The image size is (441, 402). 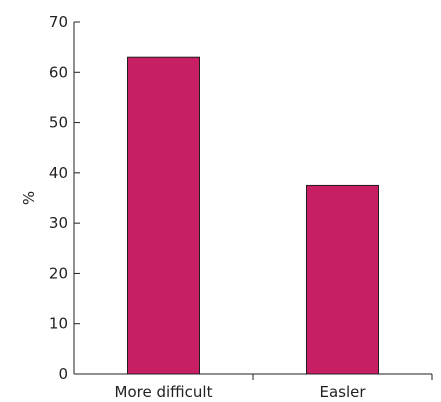 I want to click on y-tick-label: 50, so click(x=58, y=123).